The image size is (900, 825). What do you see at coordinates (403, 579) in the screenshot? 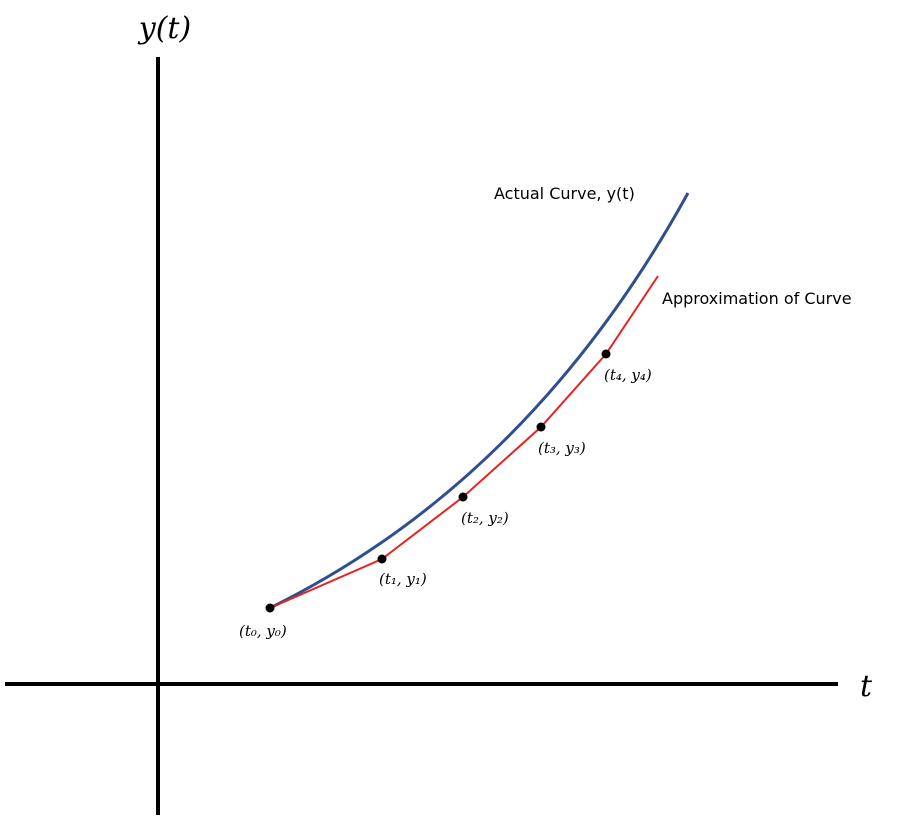
I see `point-label: (t₁, y₁)` at bounding box center [403, 579].